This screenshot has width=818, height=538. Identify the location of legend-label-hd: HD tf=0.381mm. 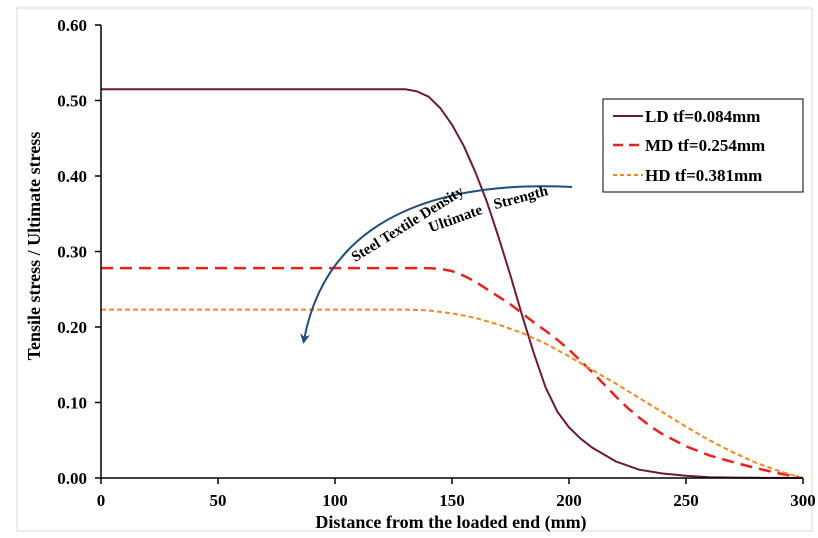
(703, 175).